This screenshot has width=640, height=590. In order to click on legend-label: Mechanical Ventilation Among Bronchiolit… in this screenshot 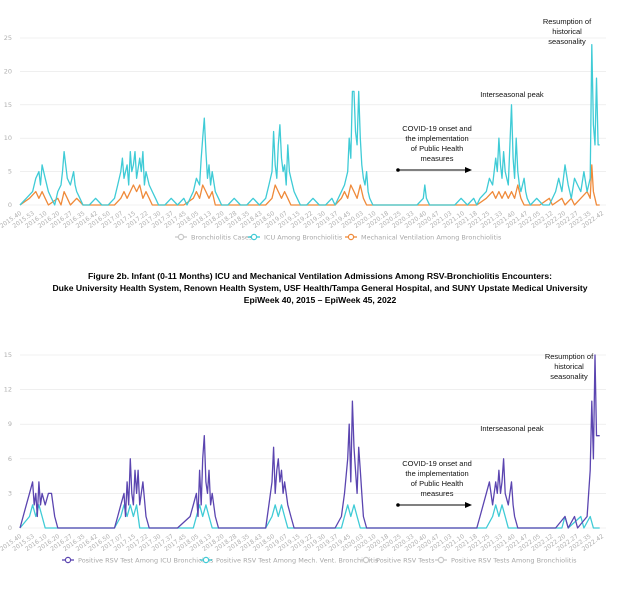, I will do `click(431, 237)`.